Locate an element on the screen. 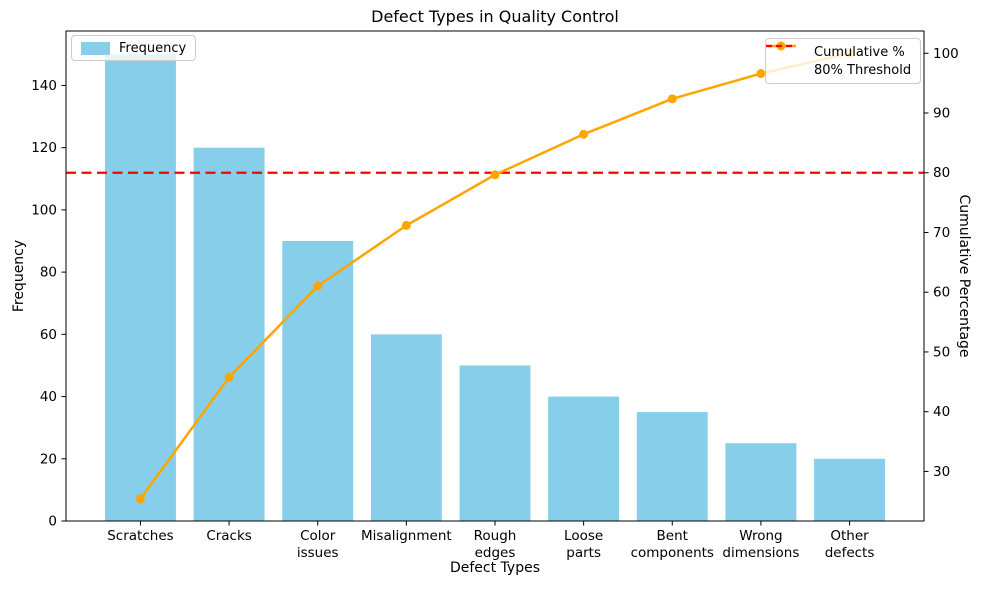 This screenshot has height=590, width=989. y-tick-label-right: 90 is located at coordinates (941, 114).